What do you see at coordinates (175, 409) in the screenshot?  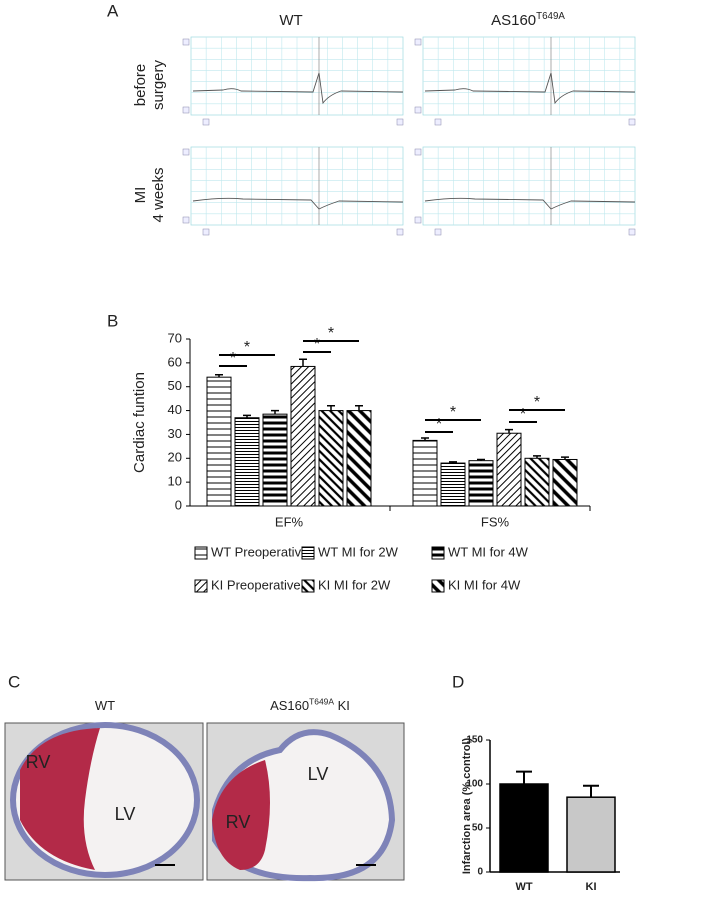 I see `y-tick-label: 40` at bounding box center [175, 409].